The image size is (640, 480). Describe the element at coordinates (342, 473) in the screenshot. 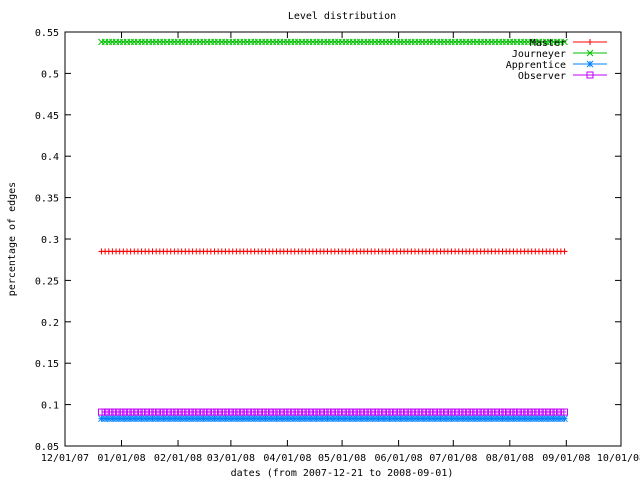

I see `x-axis-label: dates (from 2007-12-21 to 2008-09-01)` at that location.